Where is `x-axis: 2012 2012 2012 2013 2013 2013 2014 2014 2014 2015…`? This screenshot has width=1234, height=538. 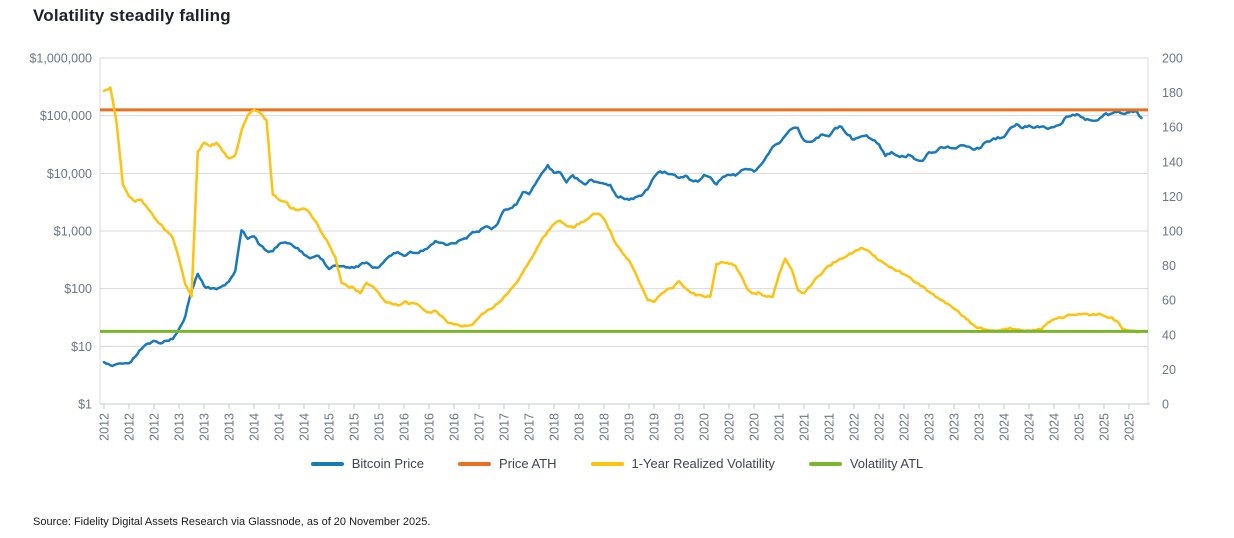
x-axis: 2012 2012 2012 2013 2013 2013 2014 2014 2014 2015… is located at coordinates (624, 422).